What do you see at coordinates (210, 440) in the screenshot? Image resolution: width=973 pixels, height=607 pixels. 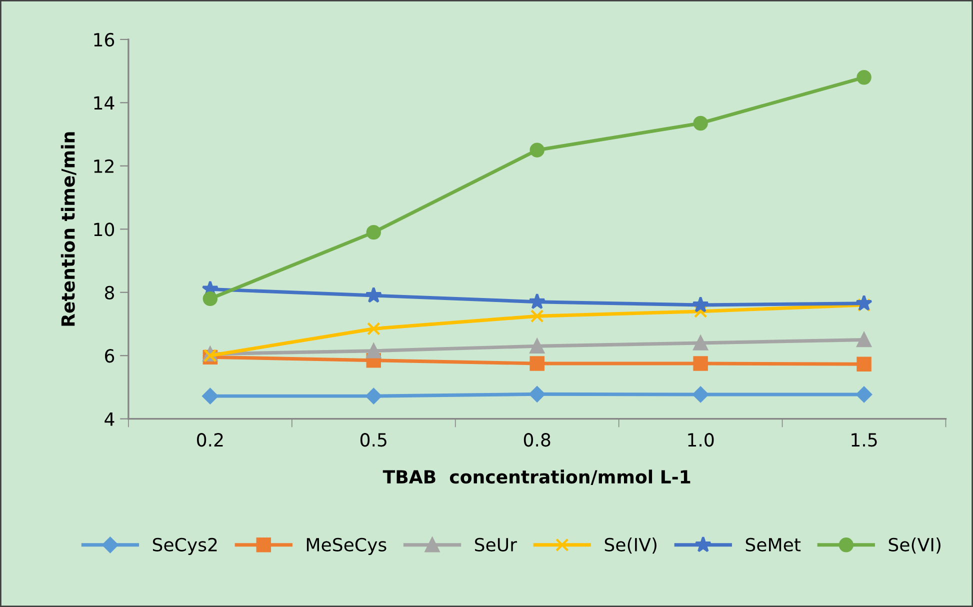 I see `x-tick-label: 0.2` at bounding box center [210, 440].